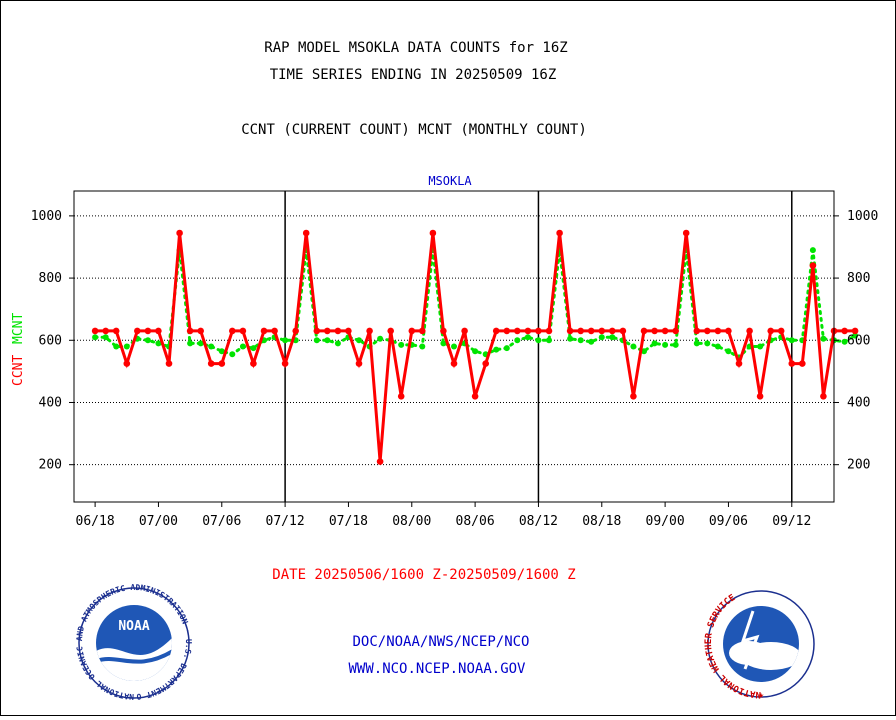  I want to click on x-tick-label: 08/18, so click(601, 521).